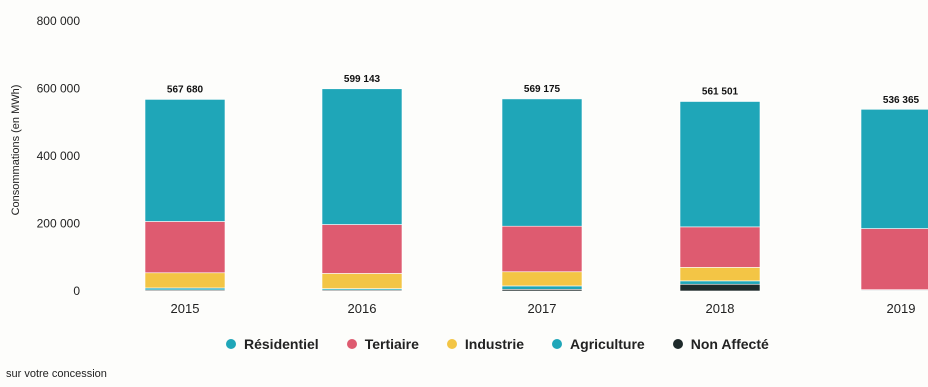 The height and width of the screenshot is (387, 928). I want to click on bar-segment-residentiel-2015, so click(185, 160).